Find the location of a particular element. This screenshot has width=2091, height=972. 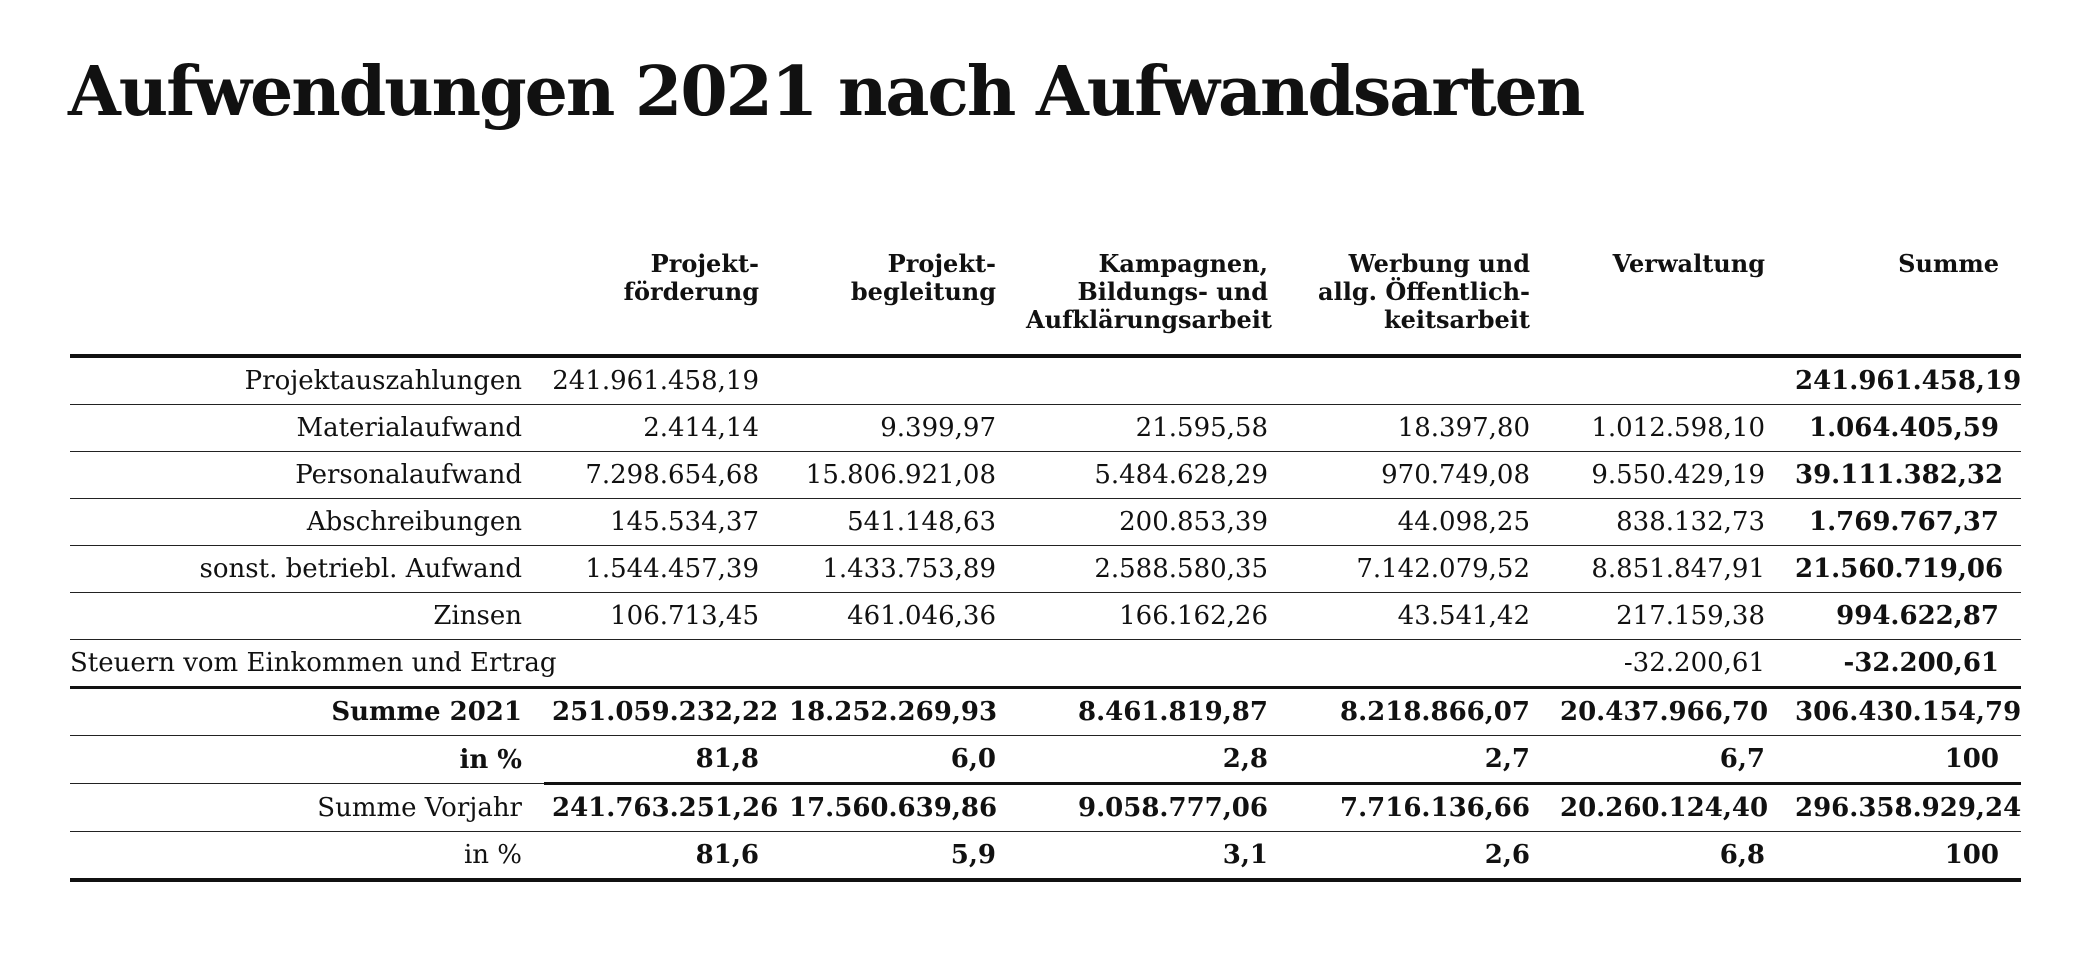

header-line: Werbung und is located at coordinates (1439, 263).